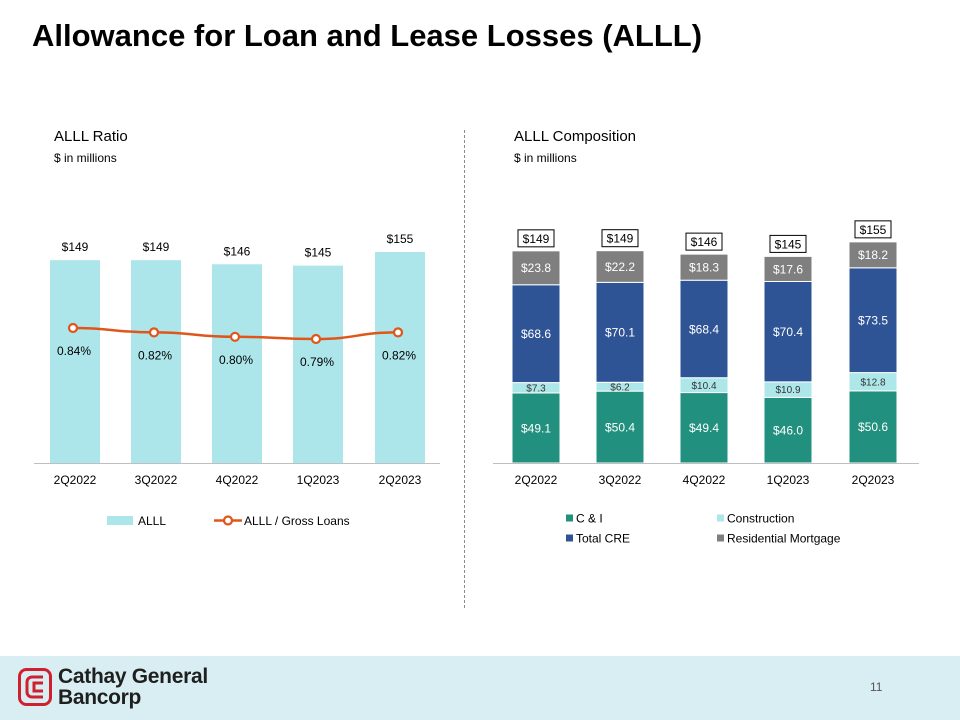 The height and width of the screenshot is (720, 960). Describe the element at coordinates (236, 360) in the screenshot. I see `ratio-label: 0.80%` at that location.